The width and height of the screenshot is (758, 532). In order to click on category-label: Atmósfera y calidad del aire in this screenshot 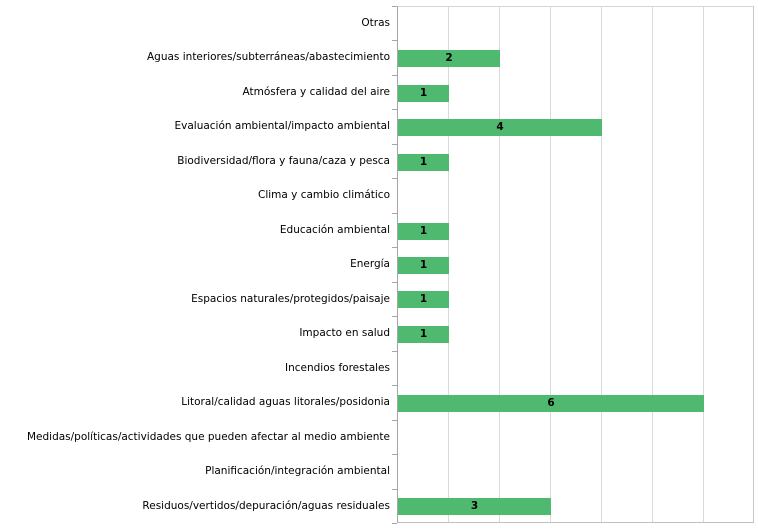, I will do `click(316, 91)`.